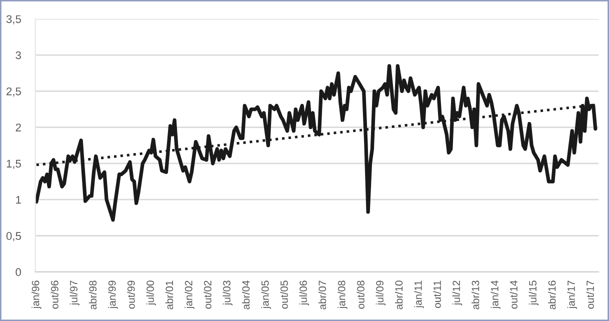 This screenshot has width=609, height=321. I want to click on y-tick-label: 1, so click(18, 200).